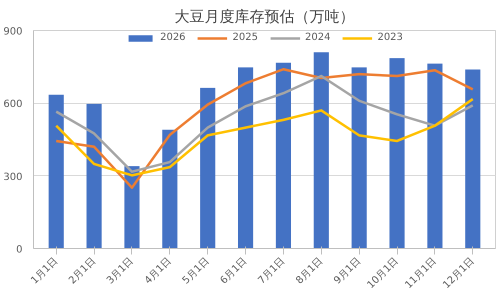 Image resolution: width=500 pixels, height=297 pixels. I want to click on x-tick-label: 4月1日, so click(158, 271).